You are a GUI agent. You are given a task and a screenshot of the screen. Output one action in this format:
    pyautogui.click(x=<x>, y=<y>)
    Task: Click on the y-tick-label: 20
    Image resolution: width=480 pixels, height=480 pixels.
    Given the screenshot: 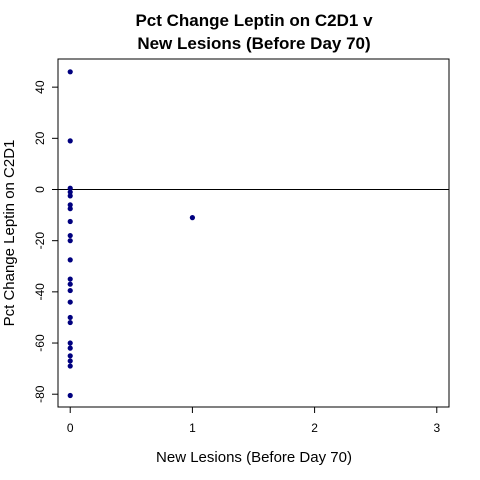 What is the action you would take?
    pyautogui.click(x=40, y=138)
    